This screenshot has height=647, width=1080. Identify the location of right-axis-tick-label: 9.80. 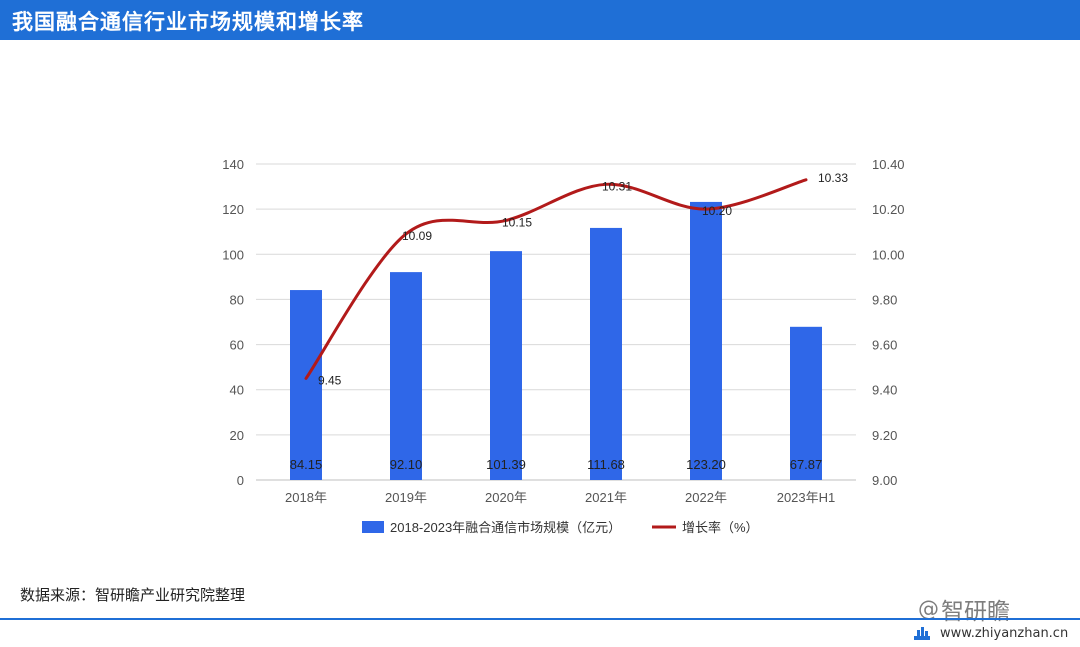
(884, 299).